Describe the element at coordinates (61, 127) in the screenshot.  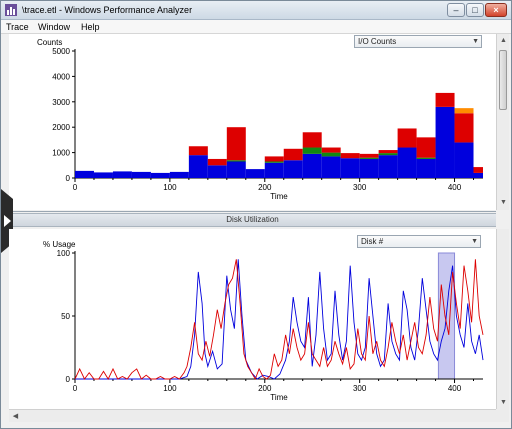
I see `io-y-tick-label: 2000` at that location.